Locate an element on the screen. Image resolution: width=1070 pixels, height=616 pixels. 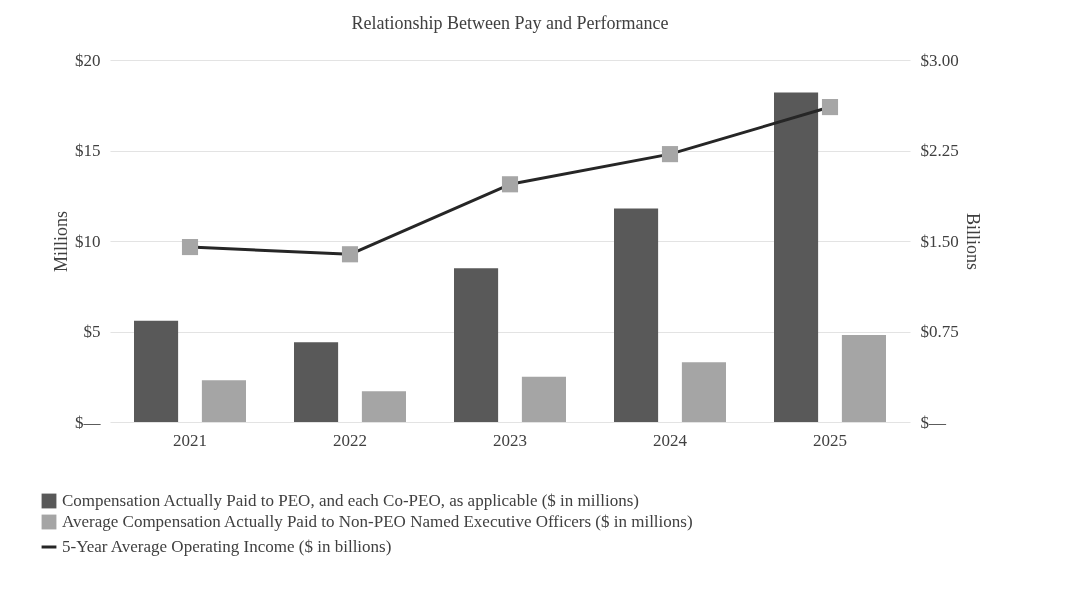
x-tick-label: 2025 is located at coordinates (830, 440).